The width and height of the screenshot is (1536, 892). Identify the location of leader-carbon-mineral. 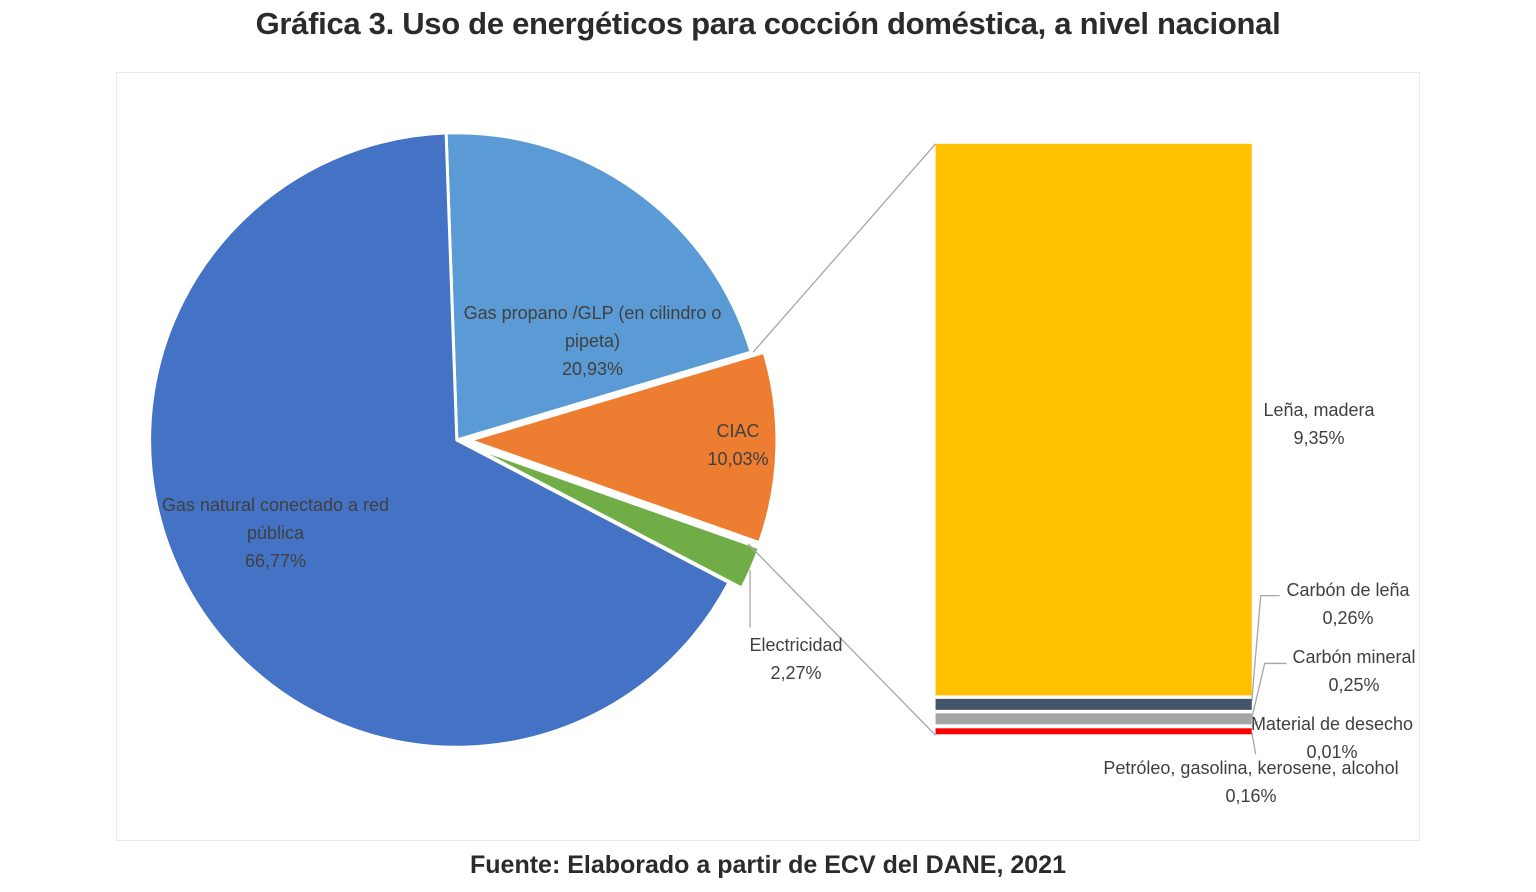
(1269, 690).